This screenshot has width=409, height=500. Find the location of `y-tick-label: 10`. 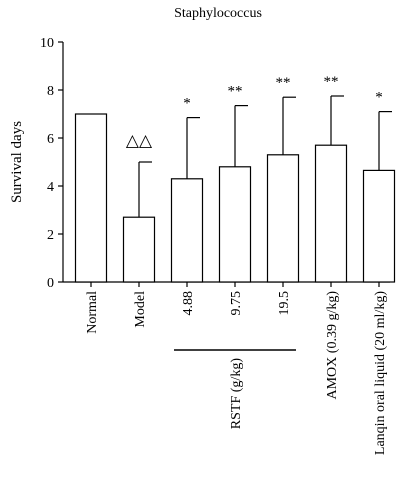

y-tick-label: 10 is located at coordinates (47, 43).